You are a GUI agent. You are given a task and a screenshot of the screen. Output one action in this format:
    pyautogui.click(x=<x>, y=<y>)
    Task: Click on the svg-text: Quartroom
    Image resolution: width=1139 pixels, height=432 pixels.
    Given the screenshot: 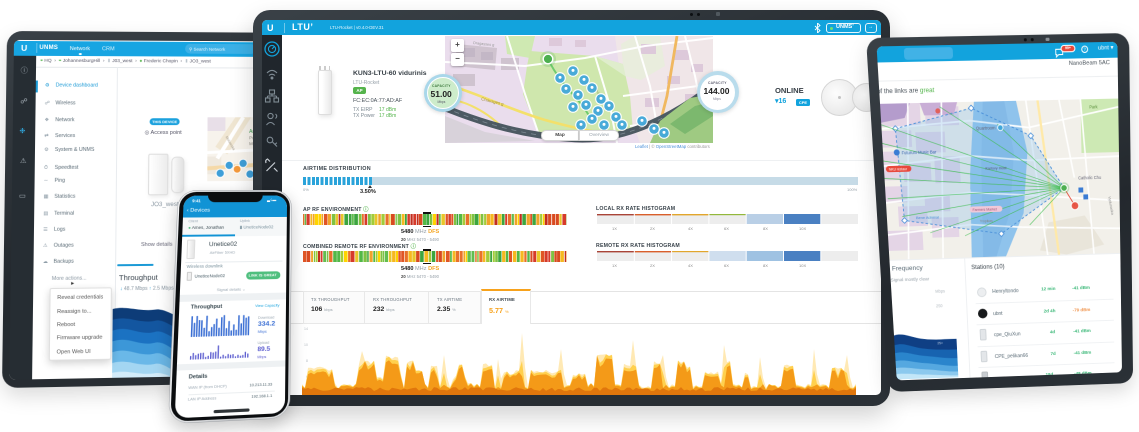 What is the action you would take?
    pyautogui.click(x=986, y=128)
    